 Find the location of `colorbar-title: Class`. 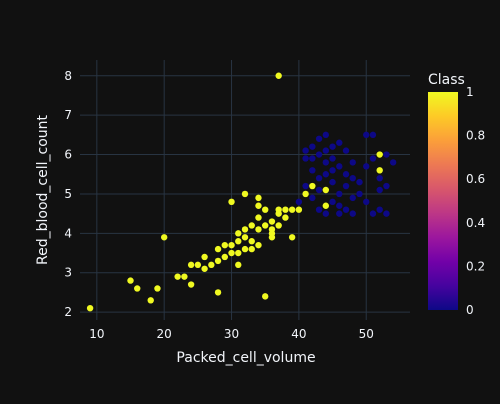

colorbar-title: Class is located at coordinates (446, 80).